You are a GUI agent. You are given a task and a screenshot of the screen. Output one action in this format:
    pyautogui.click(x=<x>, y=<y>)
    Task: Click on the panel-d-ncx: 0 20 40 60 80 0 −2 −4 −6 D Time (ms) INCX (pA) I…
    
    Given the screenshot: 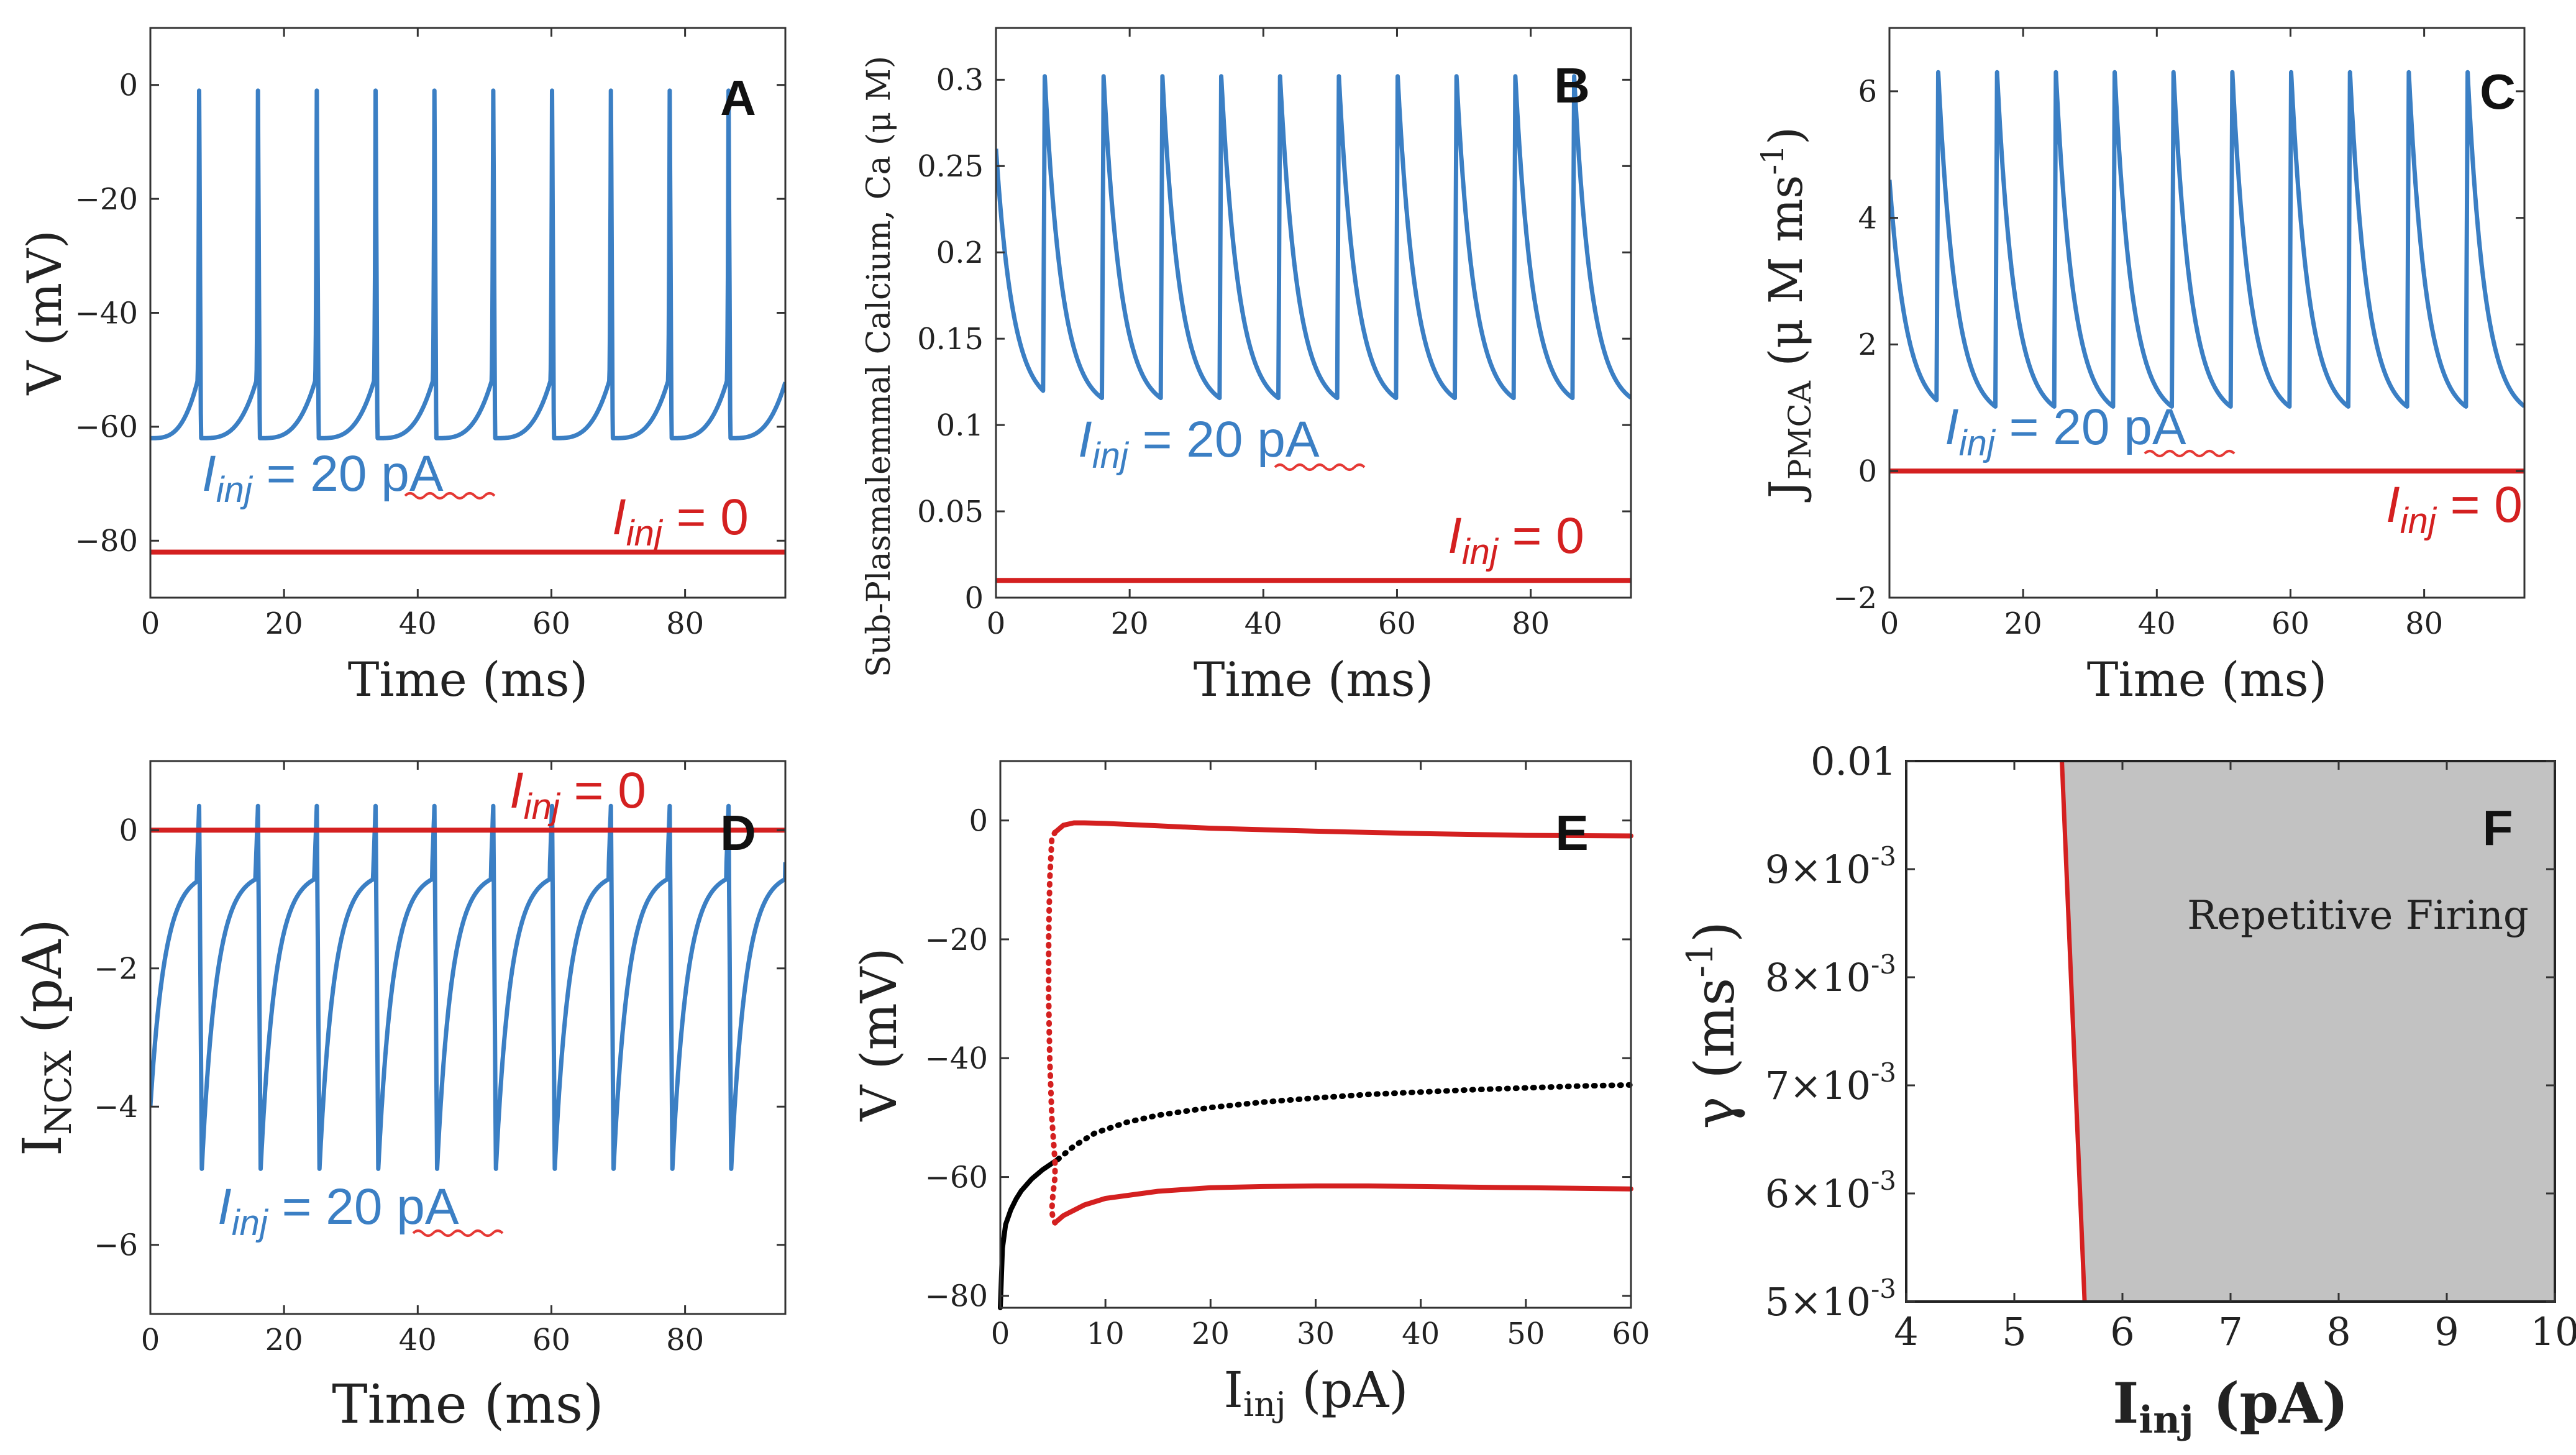 What is the action you would take?
    pyautogui.click(x=399, y=1098)
    